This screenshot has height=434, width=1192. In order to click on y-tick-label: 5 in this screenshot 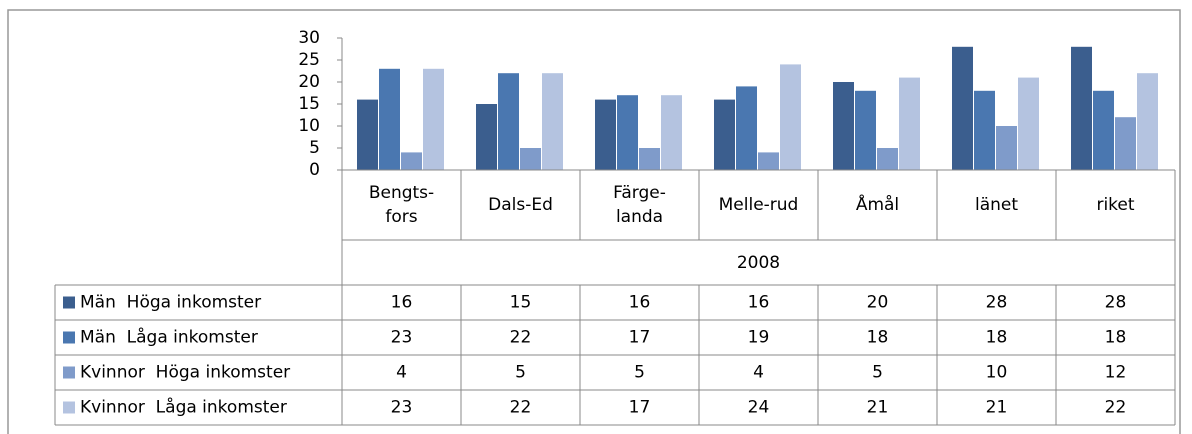, I will do `click(314, 148)`.